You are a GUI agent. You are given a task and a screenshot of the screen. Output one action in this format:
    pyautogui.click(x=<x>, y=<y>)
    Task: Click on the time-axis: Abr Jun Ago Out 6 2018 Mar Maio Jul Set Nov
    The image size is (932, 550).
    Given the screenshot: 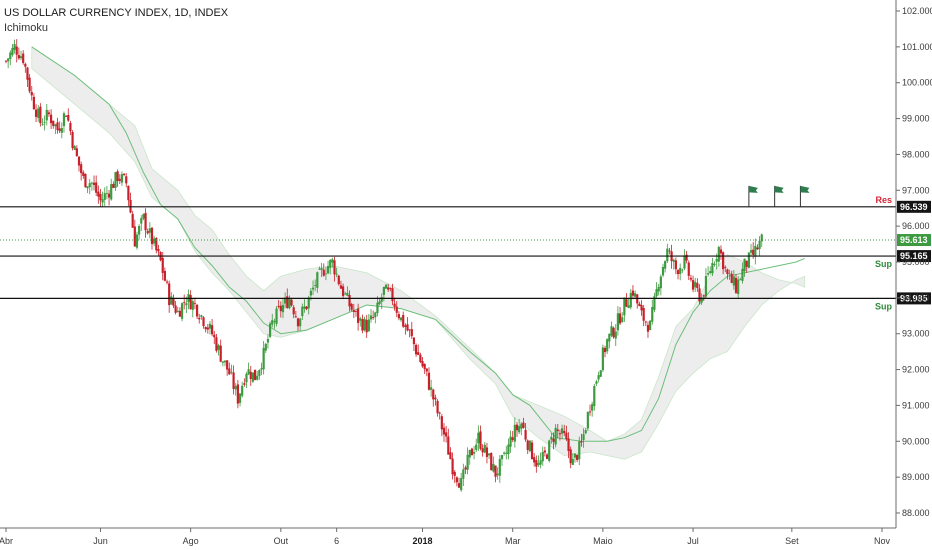 What is the action you would take?
    pyautogui.click(x=448, y=536)
    